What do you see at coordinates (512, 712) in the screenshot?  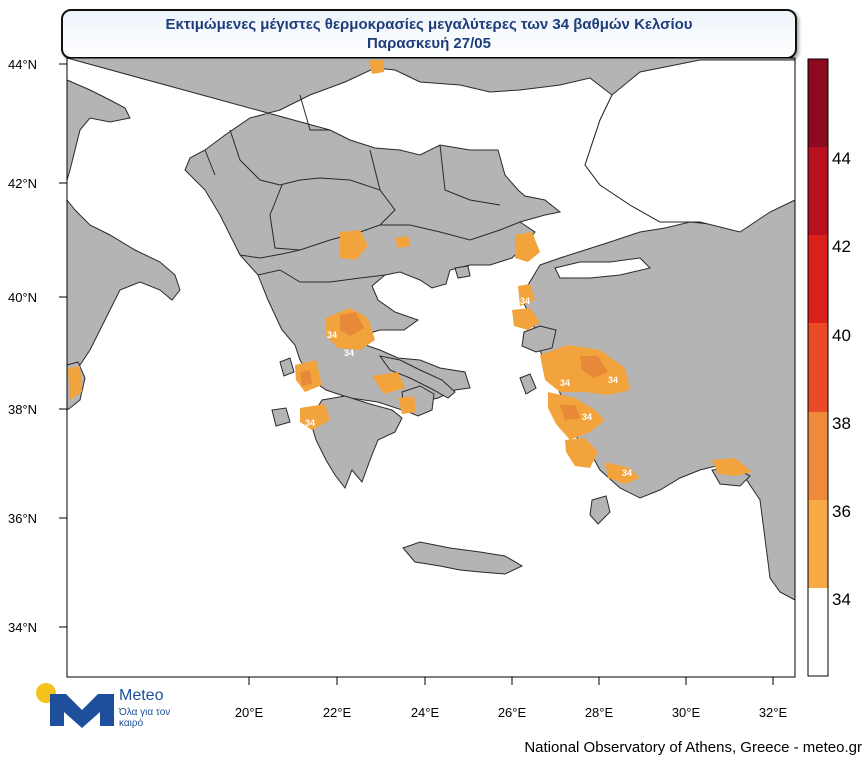 I see `lon-label: 26°E` at bounding box center [512, 712].